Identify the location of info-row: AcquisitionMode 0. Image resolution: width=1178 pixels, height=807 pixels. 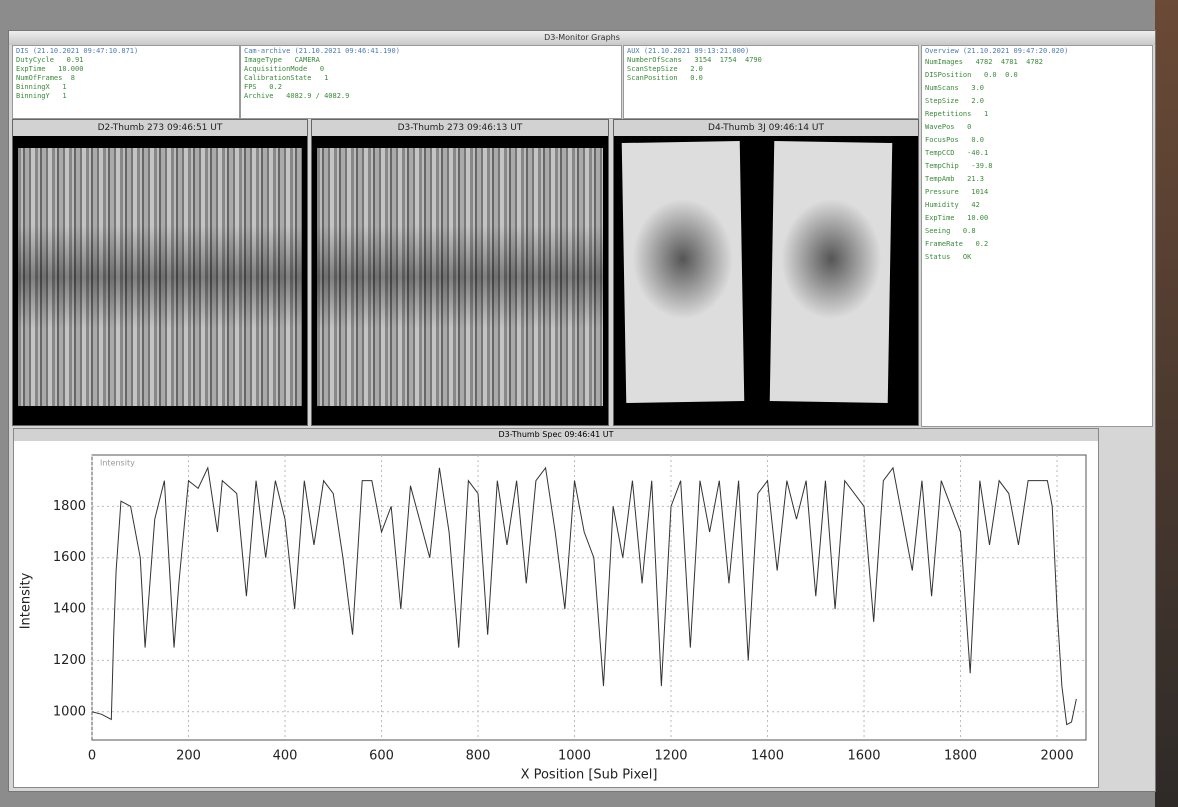
(284, 69).